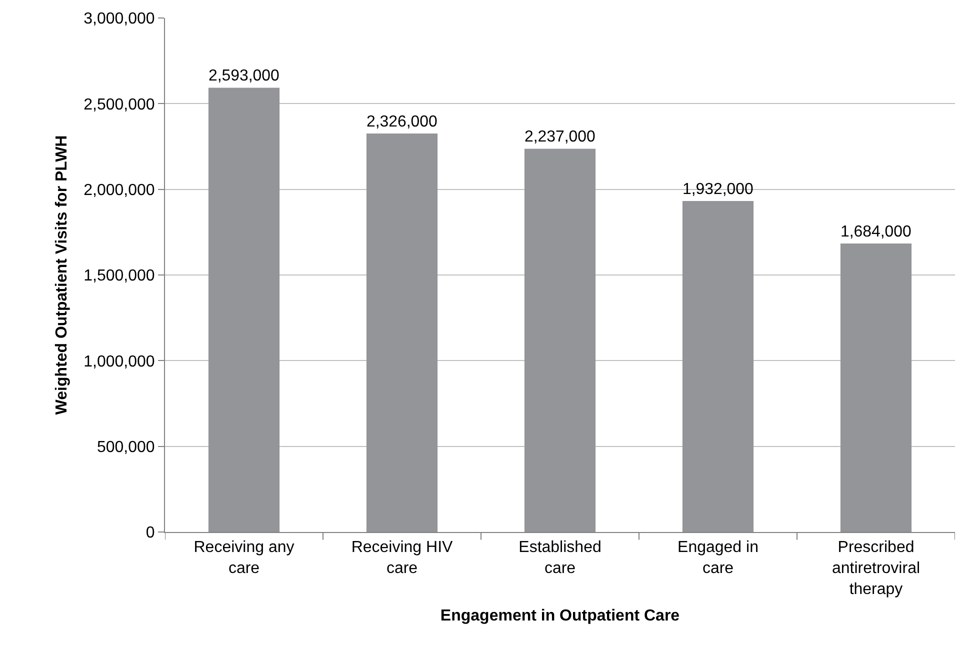 This screenshot has width=967, height=647. Describe the element at coordinates (876, 231) in the screenshot. I see `data-label: 1,684,000` at that location.